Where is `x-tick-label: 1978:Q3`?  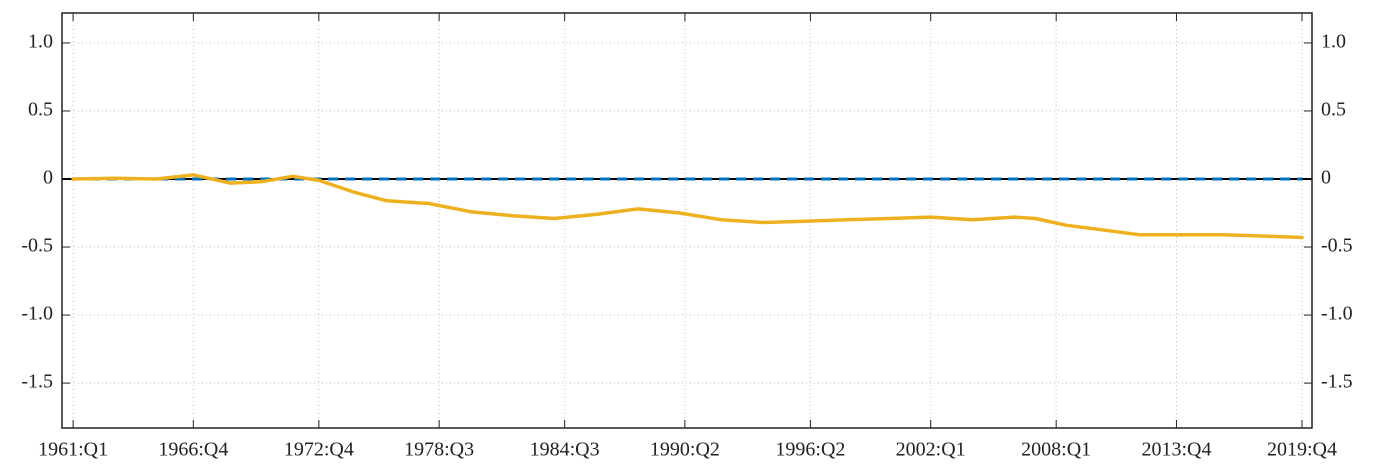 x-tick-label: 1978:Q3 is located at coordinates (439, 450).